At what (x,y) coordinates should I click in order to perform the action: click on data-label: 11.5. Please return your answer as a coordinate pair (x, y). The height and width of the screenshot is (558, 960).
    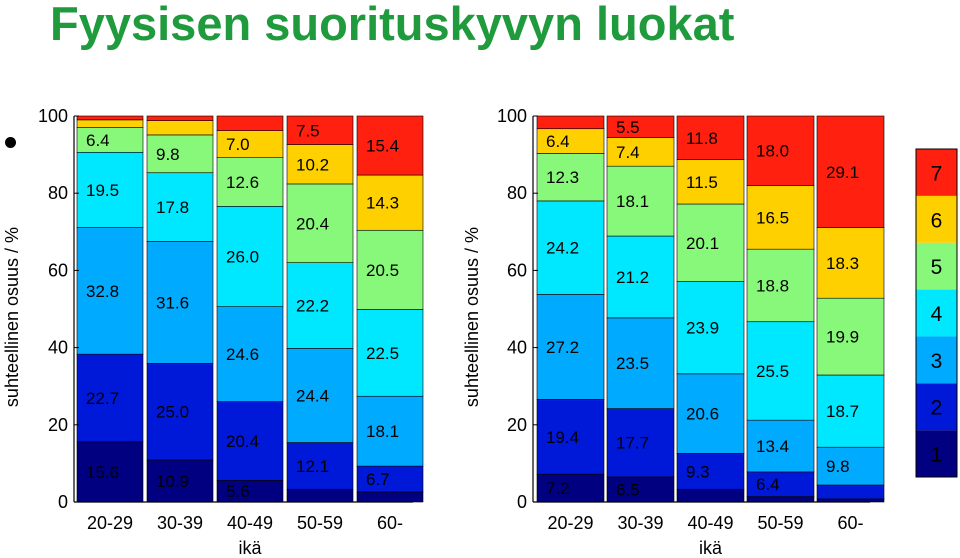
    Looking at the image, I should click on (702, 182).